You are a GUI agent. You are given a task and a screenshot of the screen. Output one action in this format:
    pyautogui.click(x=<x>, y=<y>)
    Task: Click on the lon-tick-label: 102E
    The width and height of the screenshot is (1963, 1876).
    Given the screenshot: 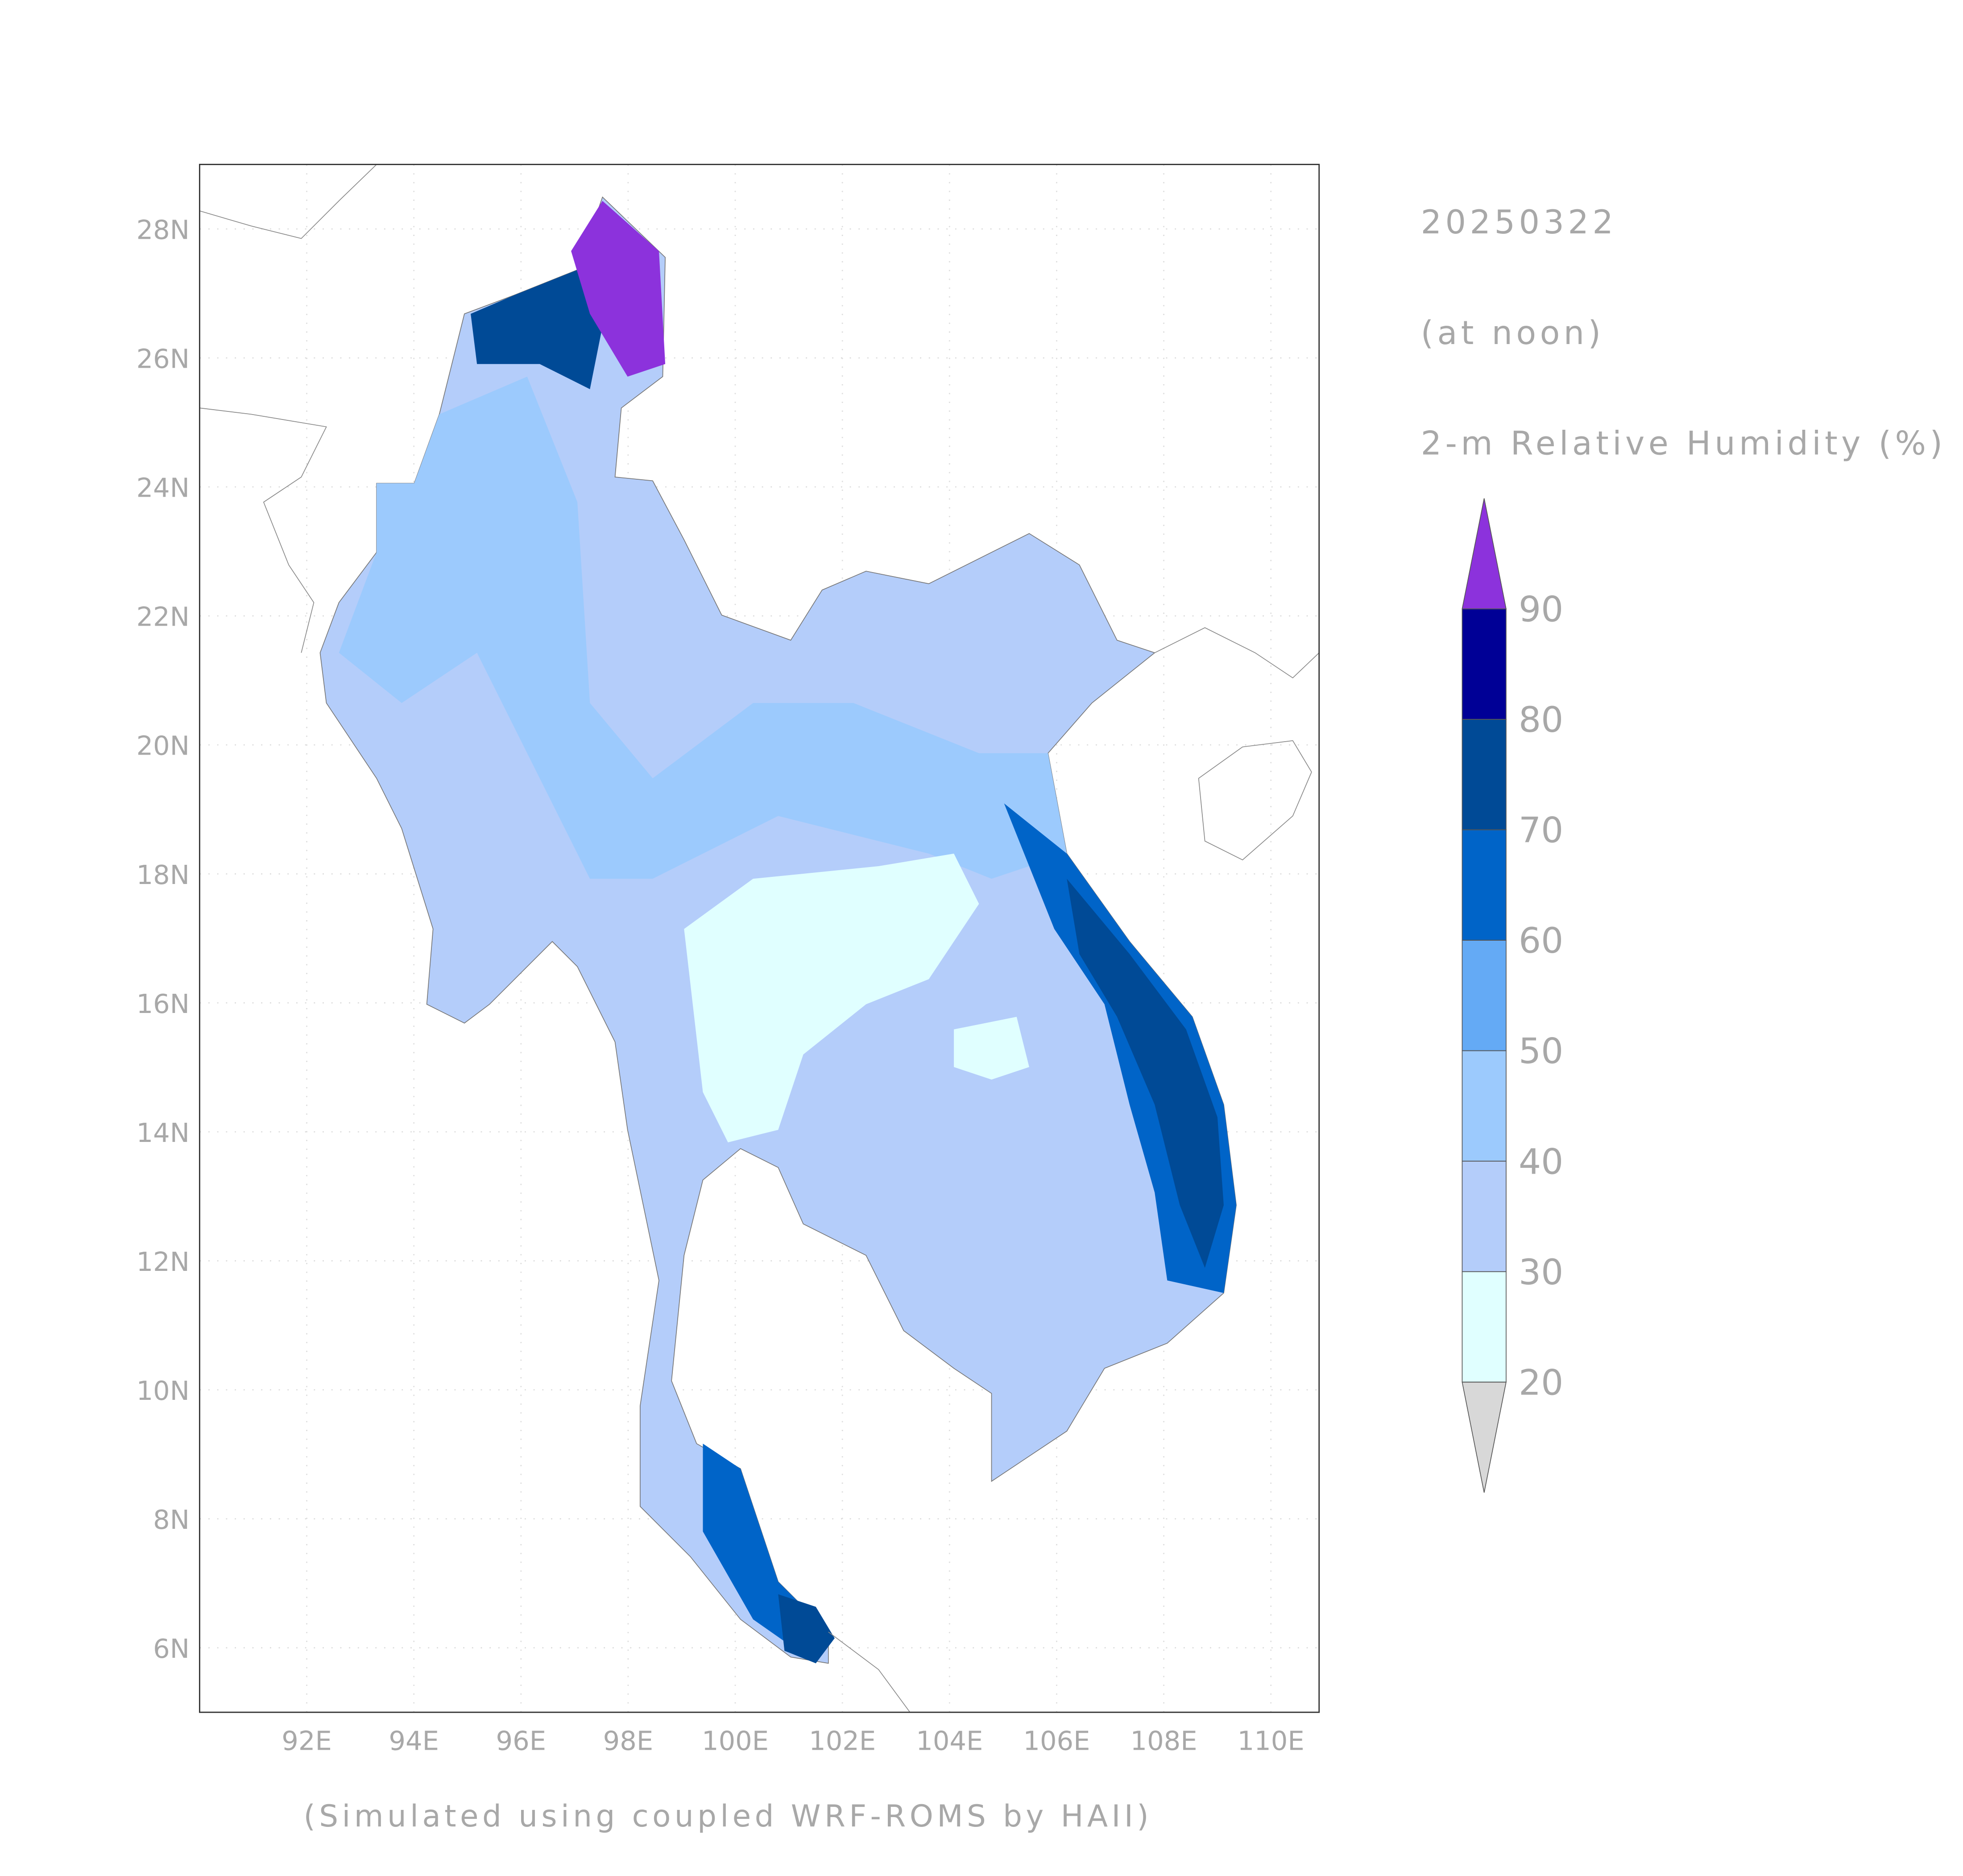 What is the action you would take?
    pyautogui.click(x=842, y=1741)
    